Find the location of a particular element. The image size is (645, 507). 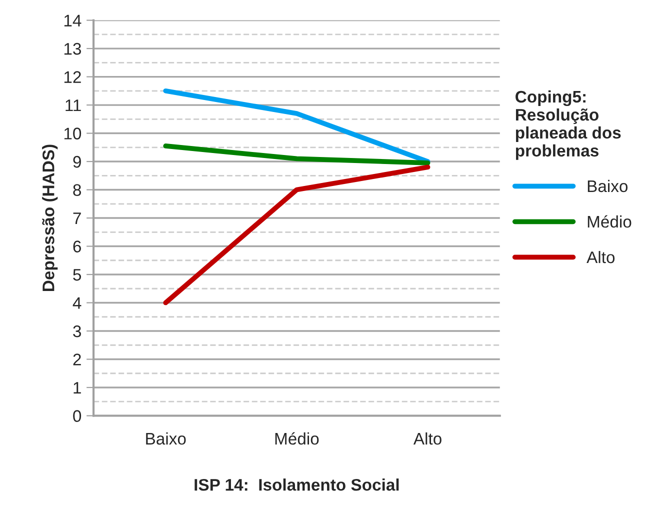

y-tick-label: 11 is located at coordinates (73, 106).